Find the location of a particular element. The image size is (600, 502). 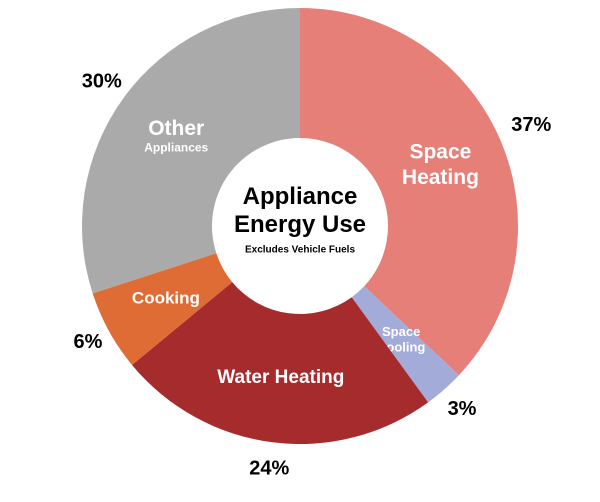

value-label: 24% is located at coordinates (269, 468).